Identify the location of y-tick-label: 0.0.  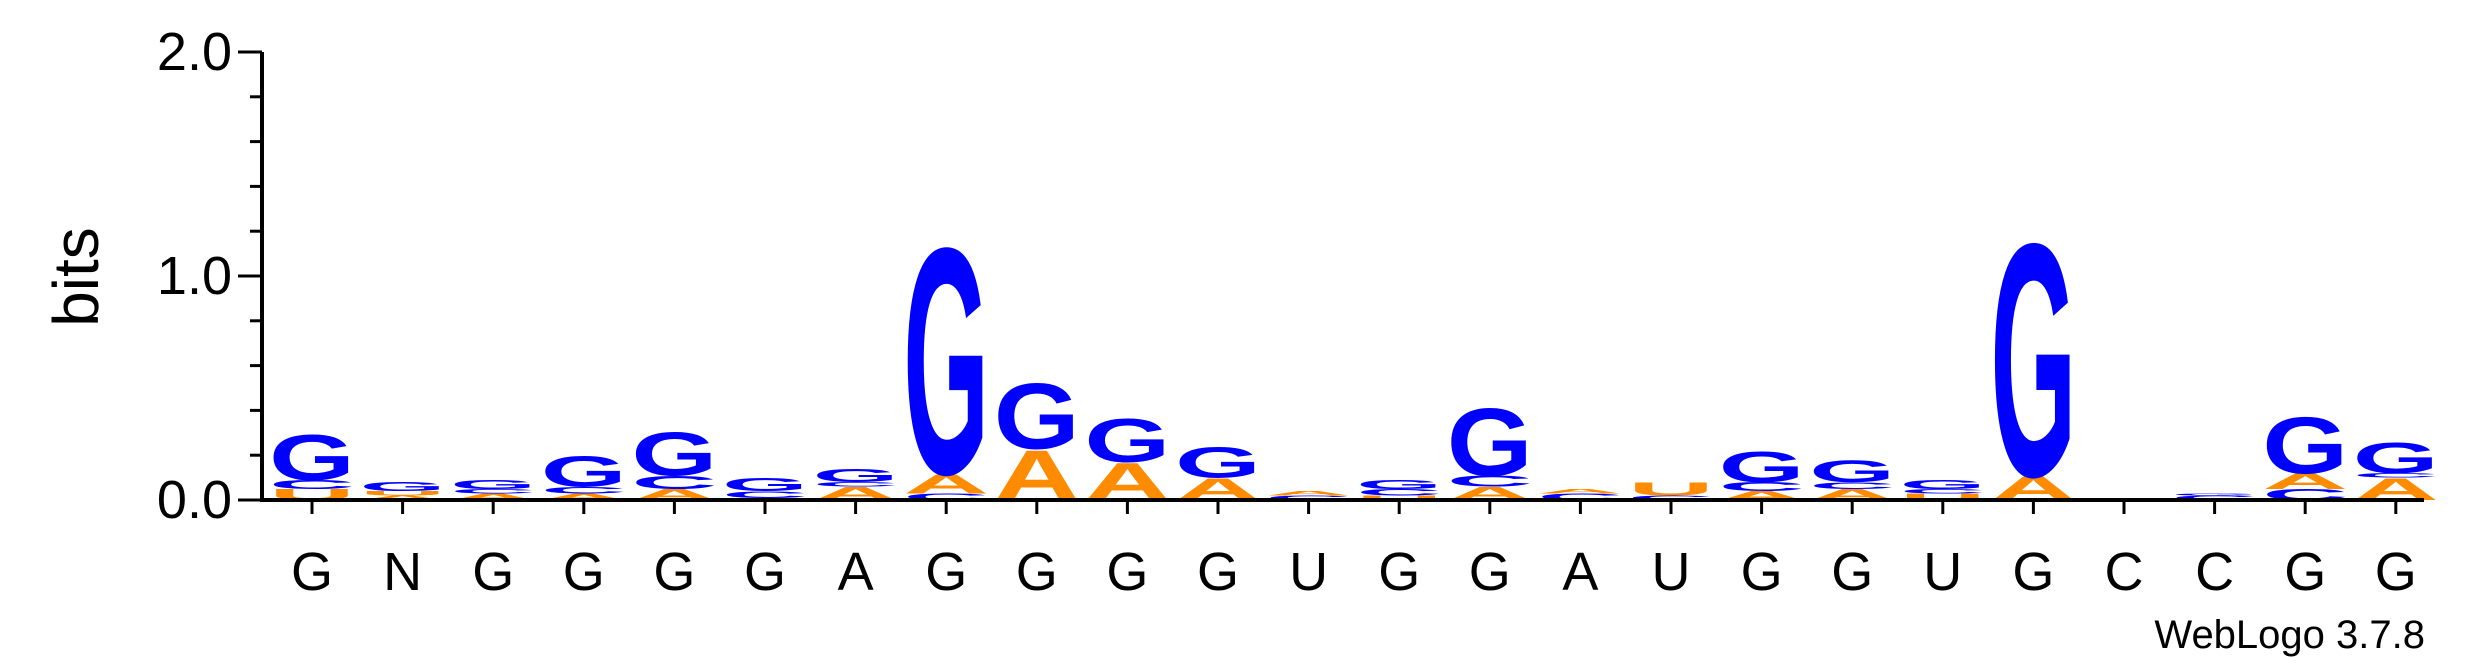
(194, 500).